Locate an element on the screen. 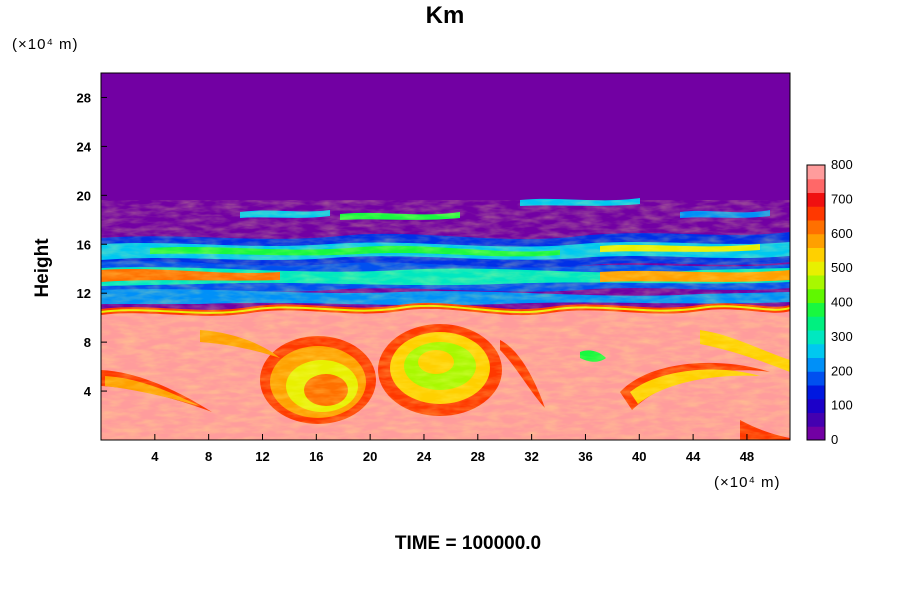  y-axis-label: Height is located at coordinates (42, 268).